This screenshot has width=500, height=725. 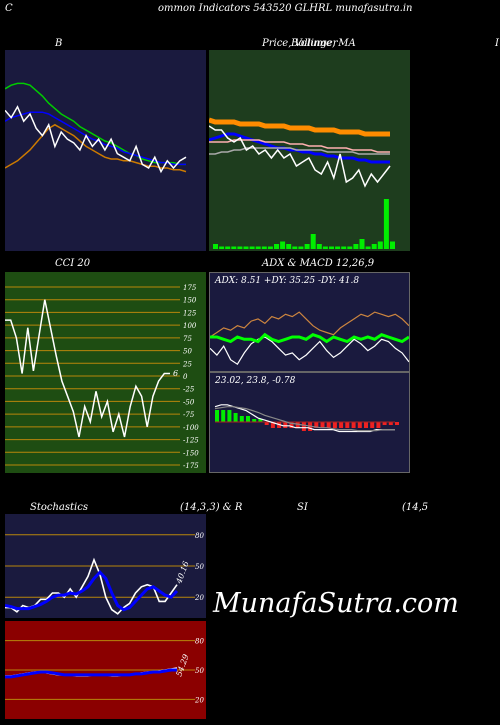 I want to click on cci-tick-label: -25, so click(x=189, y=390).